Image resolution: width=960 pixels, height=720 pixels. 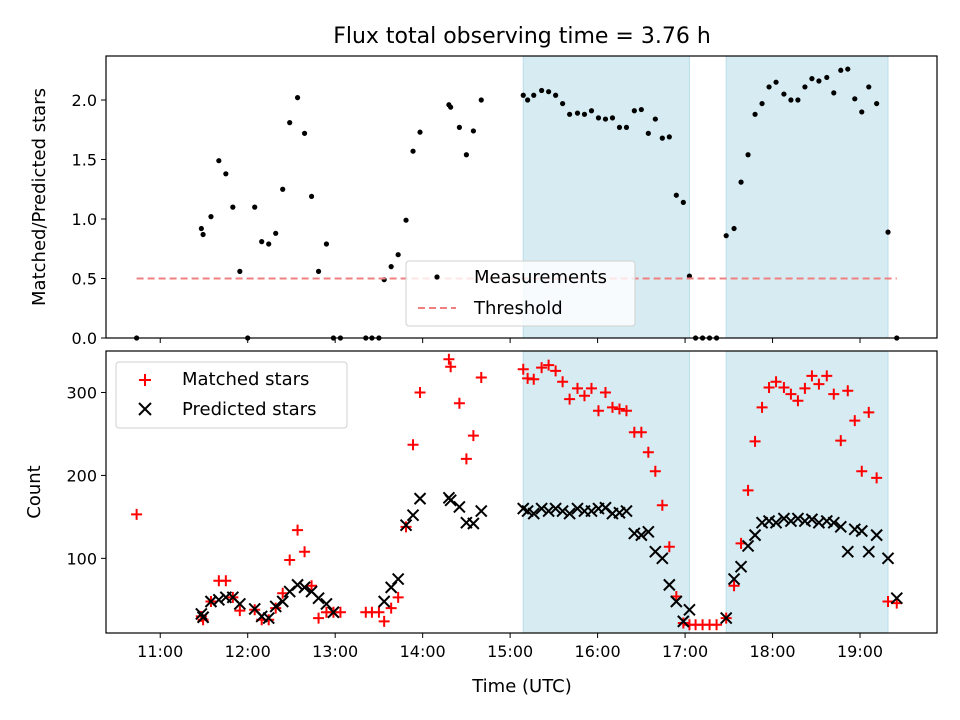 I want to click on x-tick-label: 19:00, so click(x=860, y=651).